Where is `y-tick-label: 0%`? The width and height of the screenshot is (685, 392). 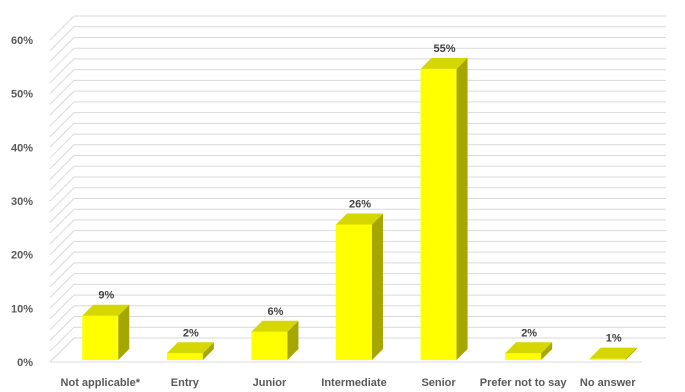
y-tick-label: 0% is located at coordinates (25, 363).